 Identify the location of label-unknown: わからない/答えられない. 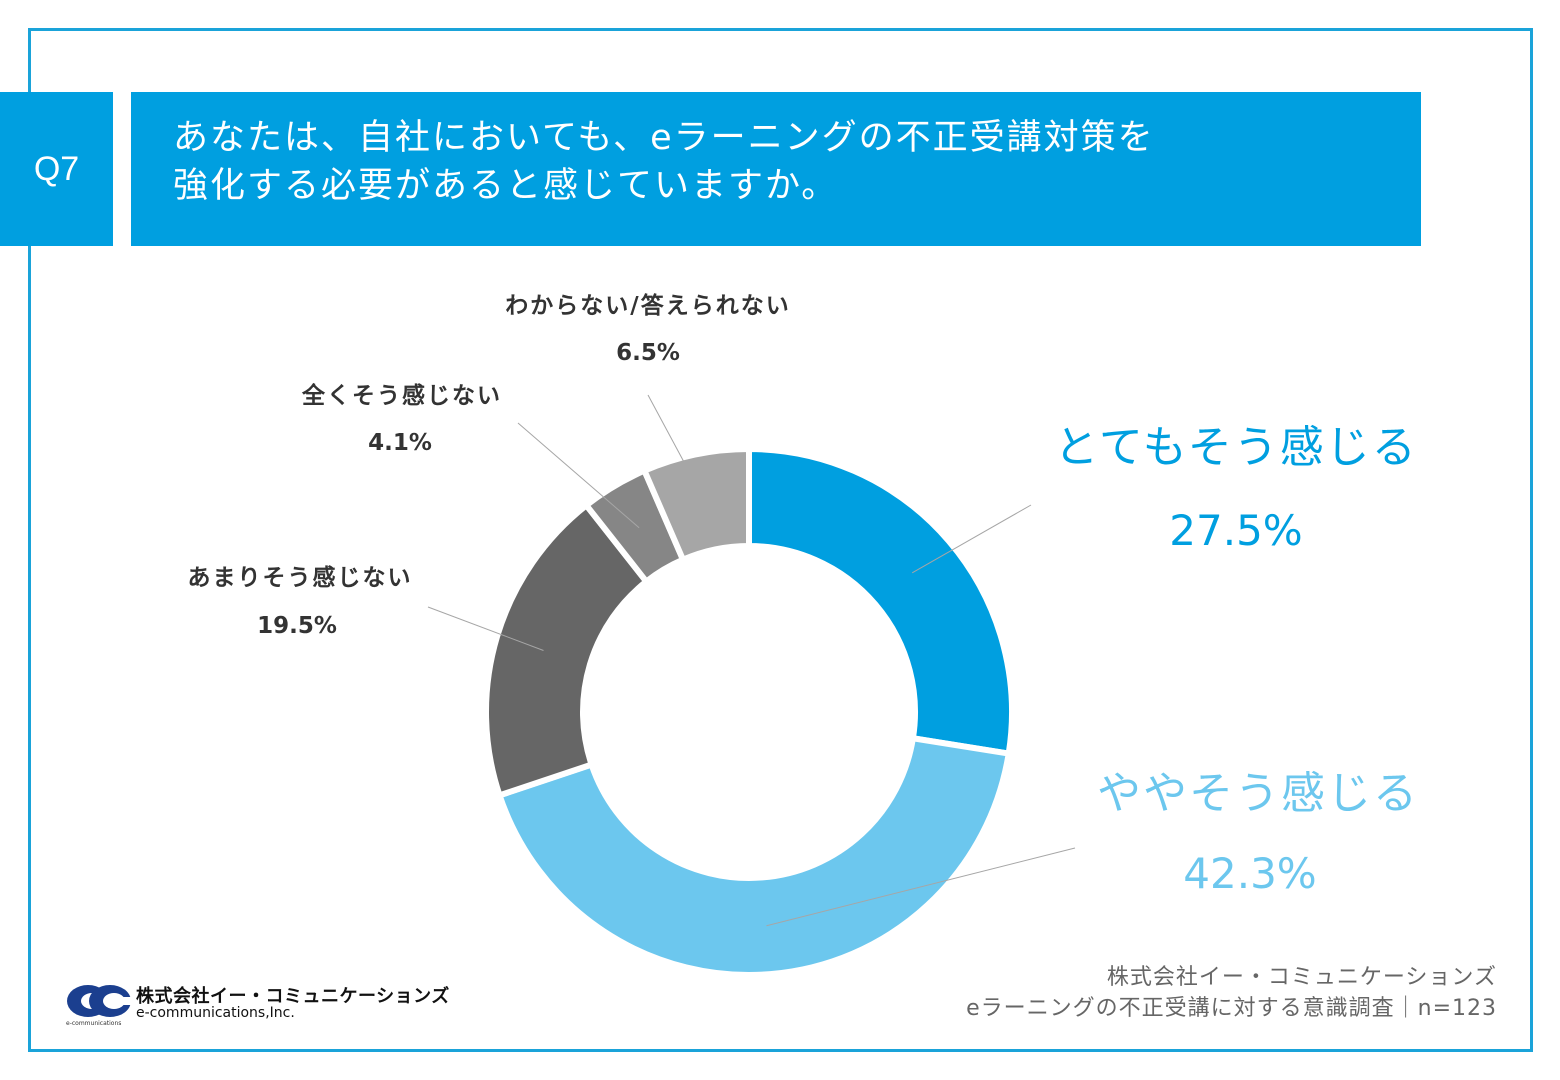
(647, 305).